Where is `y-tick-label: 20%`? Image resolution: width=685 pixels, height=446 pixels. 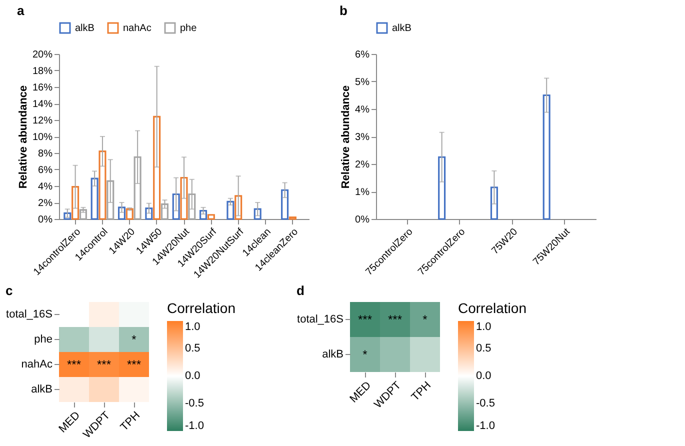 y-tick-label: 20% is located at coordinates (42, 55).